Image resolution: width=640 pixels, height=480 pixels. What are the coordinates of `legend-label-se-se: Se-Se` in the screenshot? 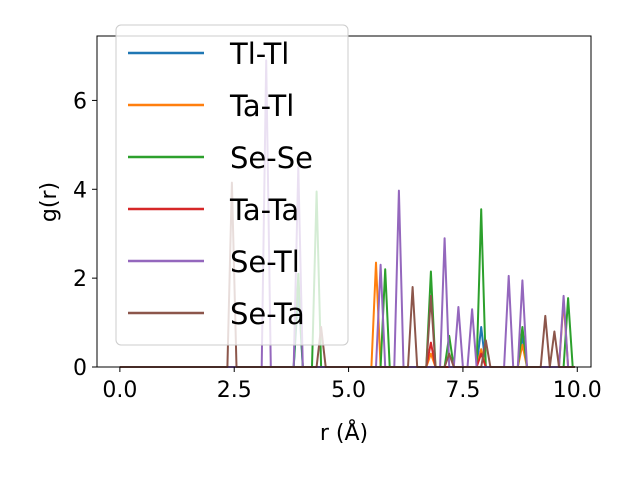 It's located at (271, 158).